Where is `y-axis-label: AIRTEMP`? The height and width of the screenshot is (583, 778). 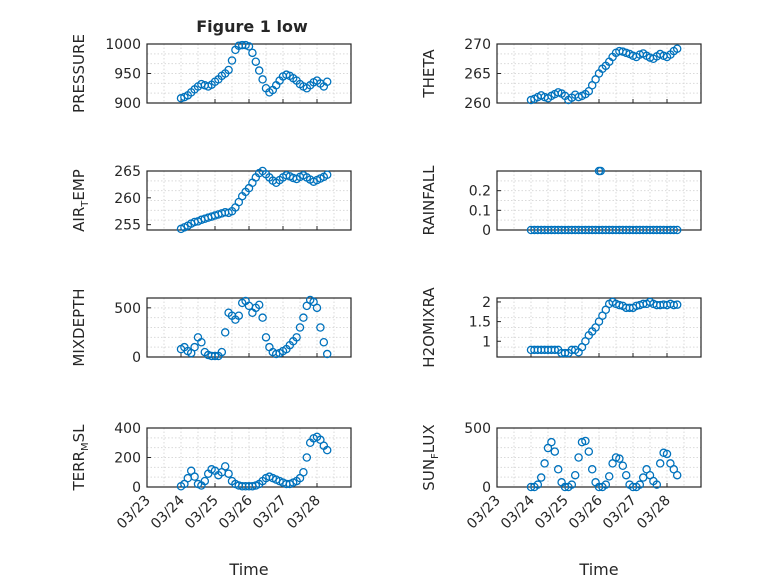
y-axis-label: AIRTEMP is located at coordinates (80, 200).